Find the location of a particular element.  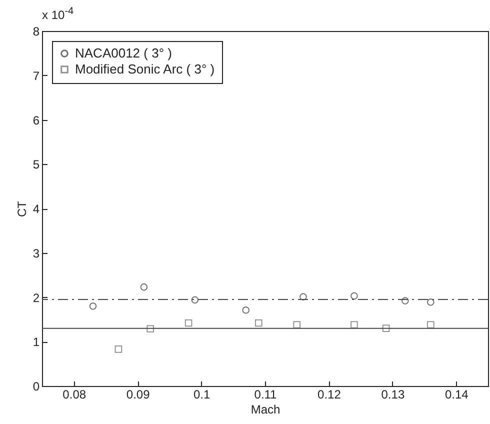

x-tick-label: 0.08 is located at coordinates (74, 395).